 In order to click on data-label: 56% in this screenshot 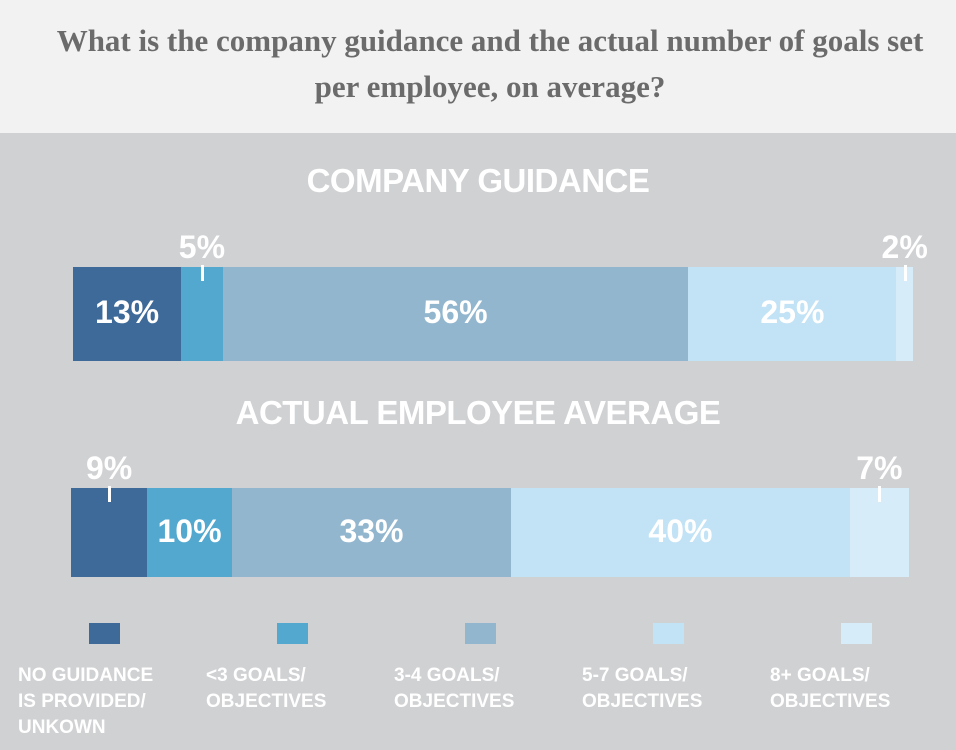, I will do `click(455, 312)`.